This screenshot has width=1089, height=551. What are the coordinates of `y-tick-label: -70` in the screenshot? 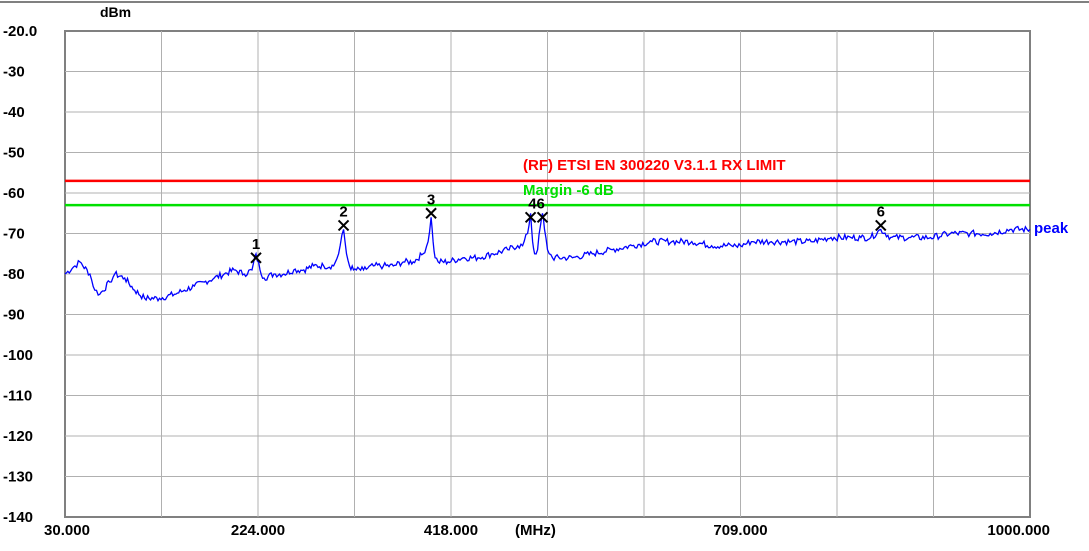 It's located at (14, 234).